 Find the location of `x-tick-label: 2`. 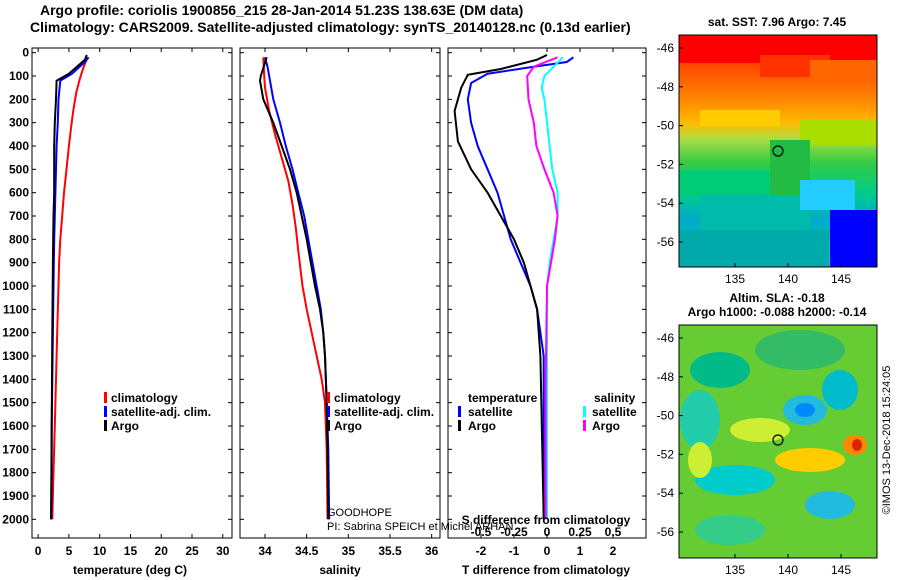

x-tick-label: 2 is located at coordinates (613, 551).